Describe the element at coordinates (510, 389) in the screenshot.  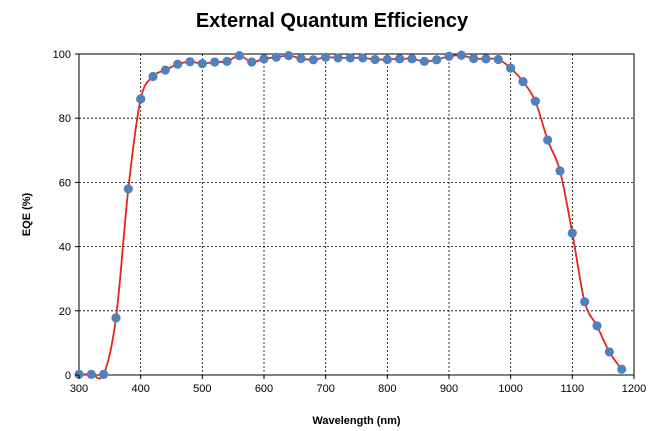
I see `x-tick-label: 1000` at that location.